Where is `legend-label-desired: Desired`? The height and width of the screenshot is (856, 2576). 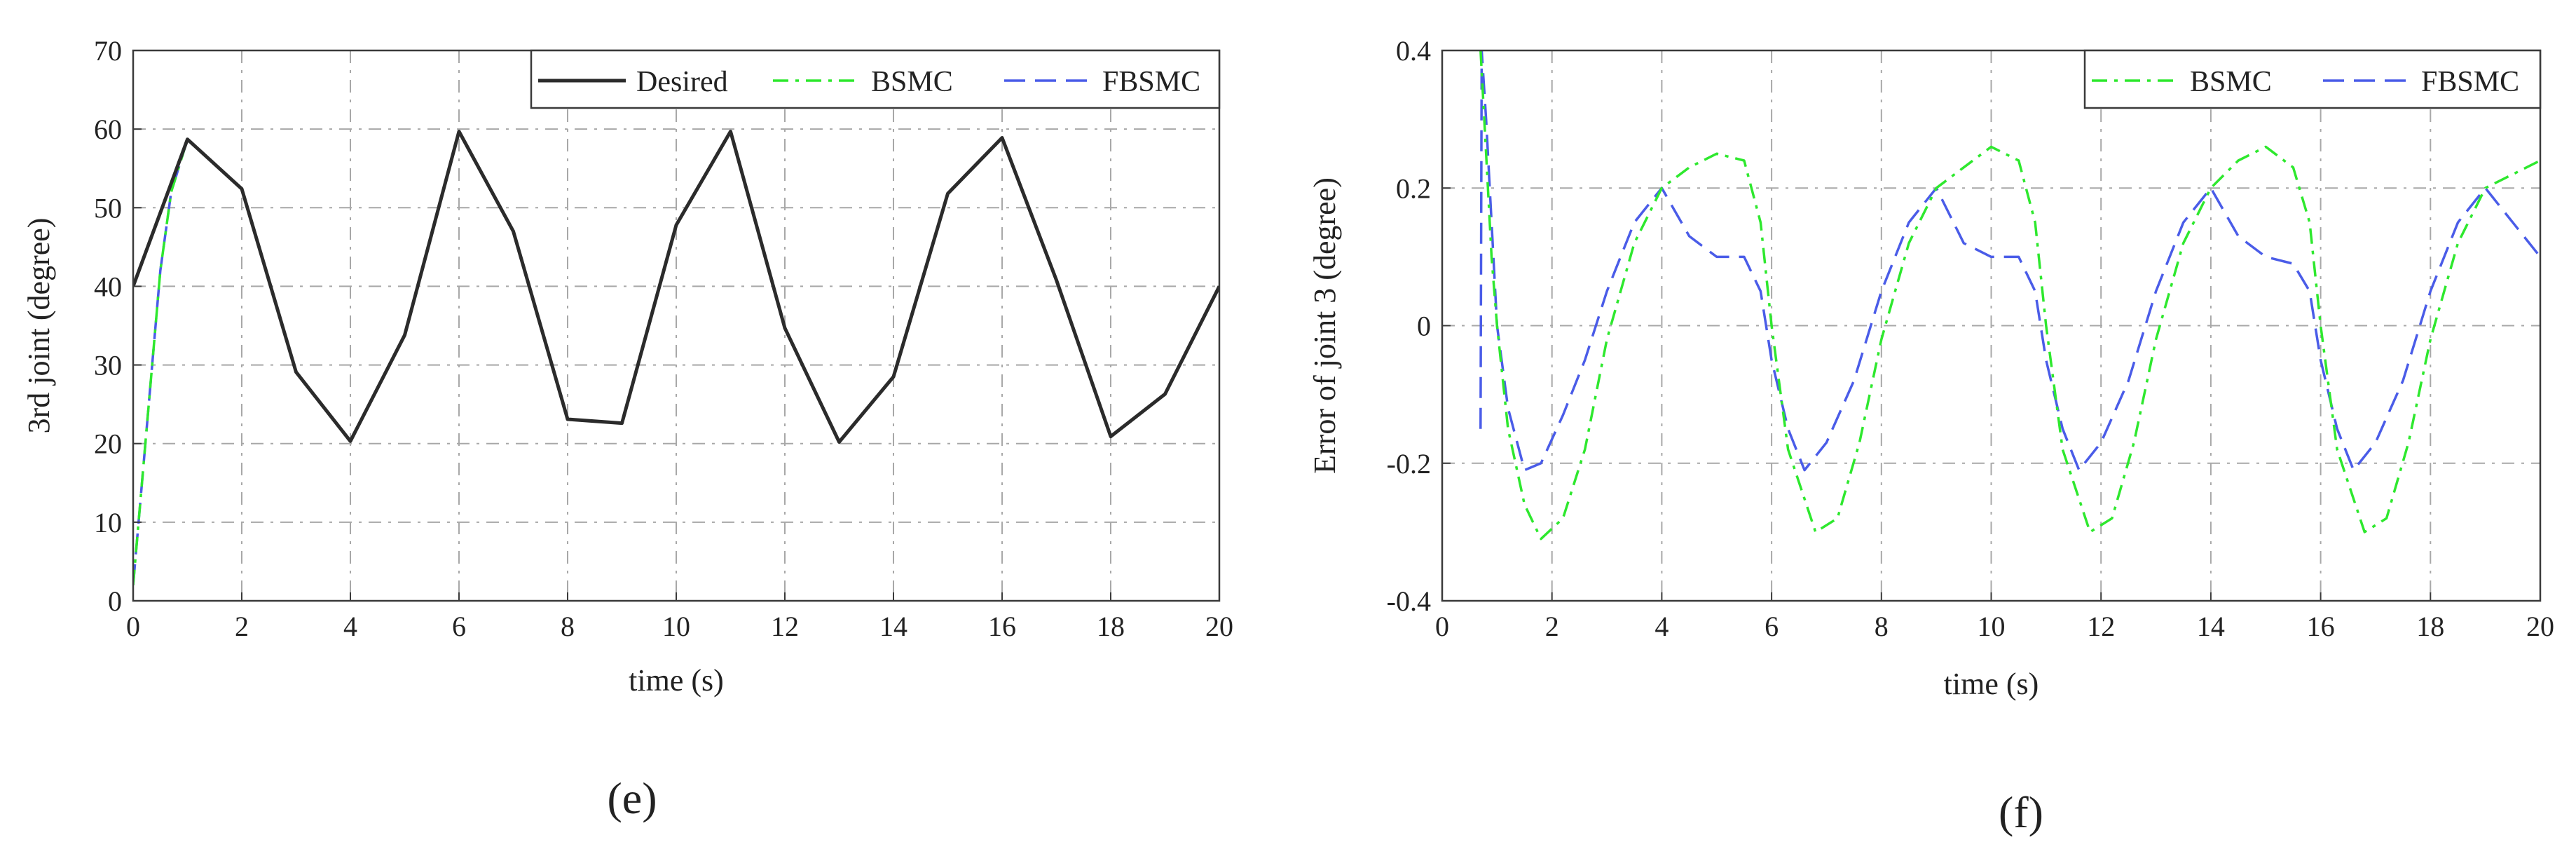
legend-label-desired: Desired is located at coordinates (682, 82).